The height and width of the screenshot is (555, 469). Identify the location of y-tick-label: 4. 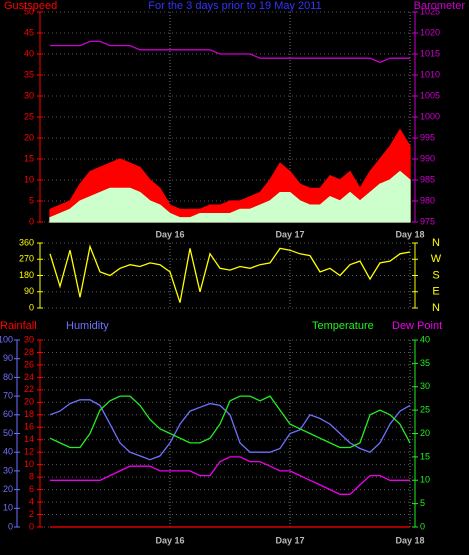
(31, 501).